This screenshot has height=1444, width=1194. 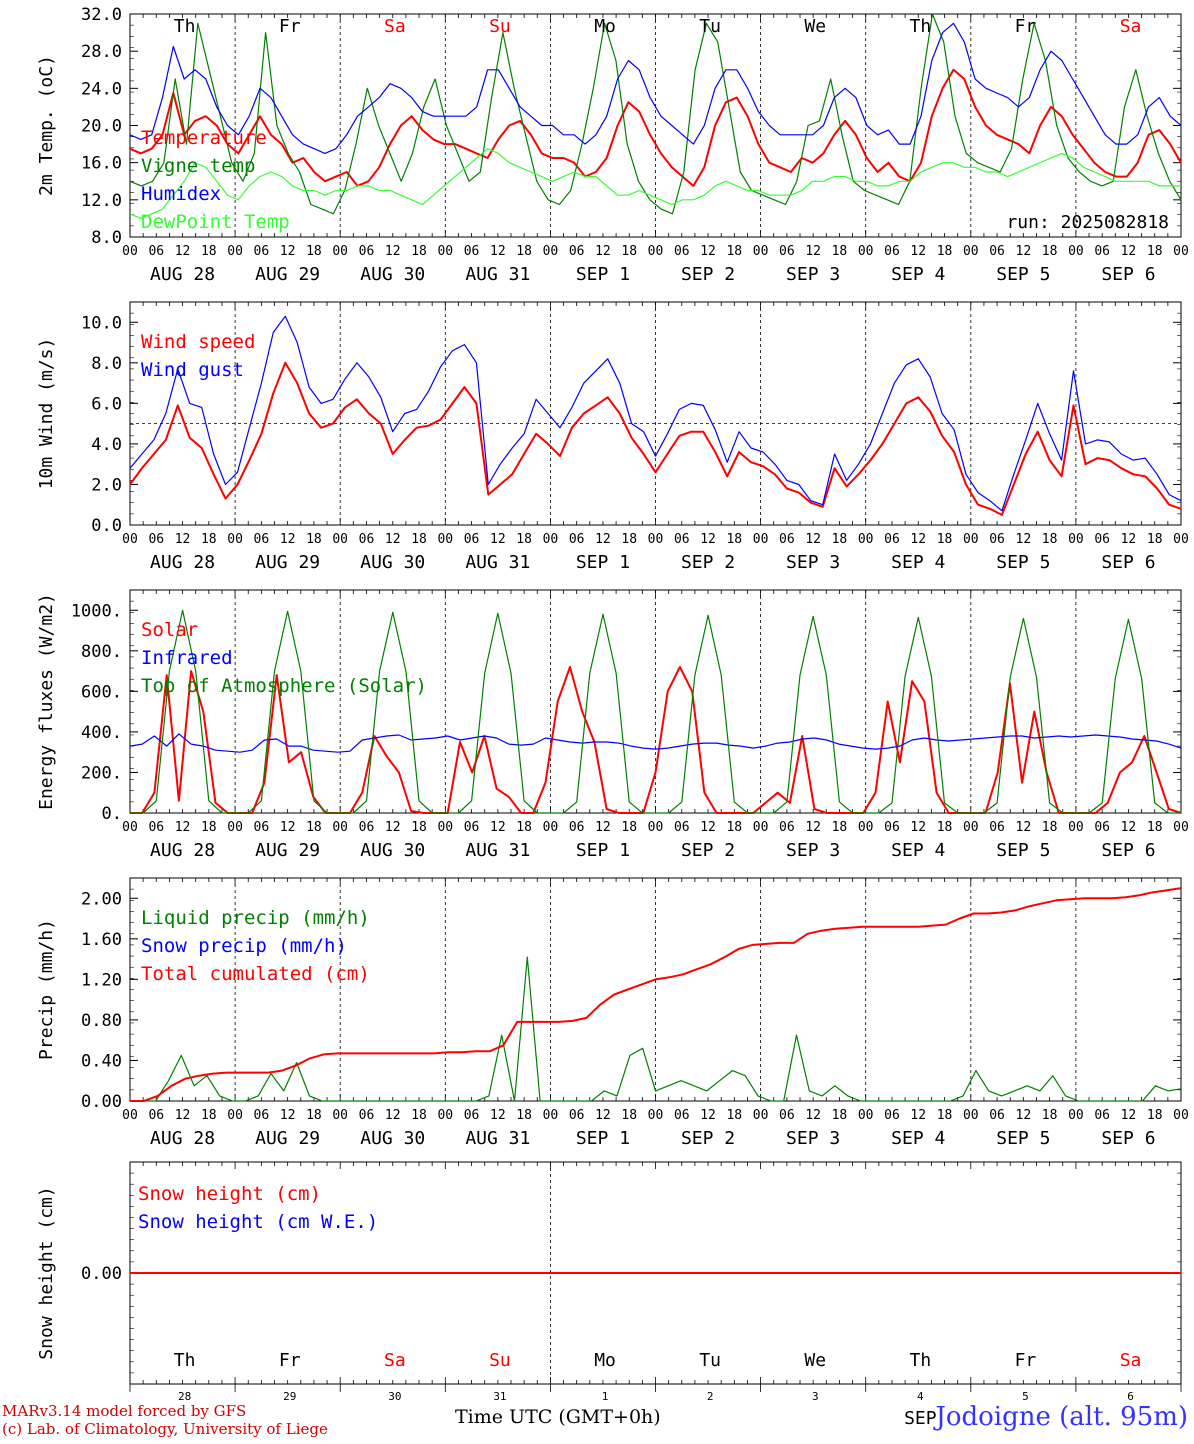 What do you see at coordinates (182, 850) in the screenshot?
I see `date-label: AUG 28` at bounding box center [182, 850].